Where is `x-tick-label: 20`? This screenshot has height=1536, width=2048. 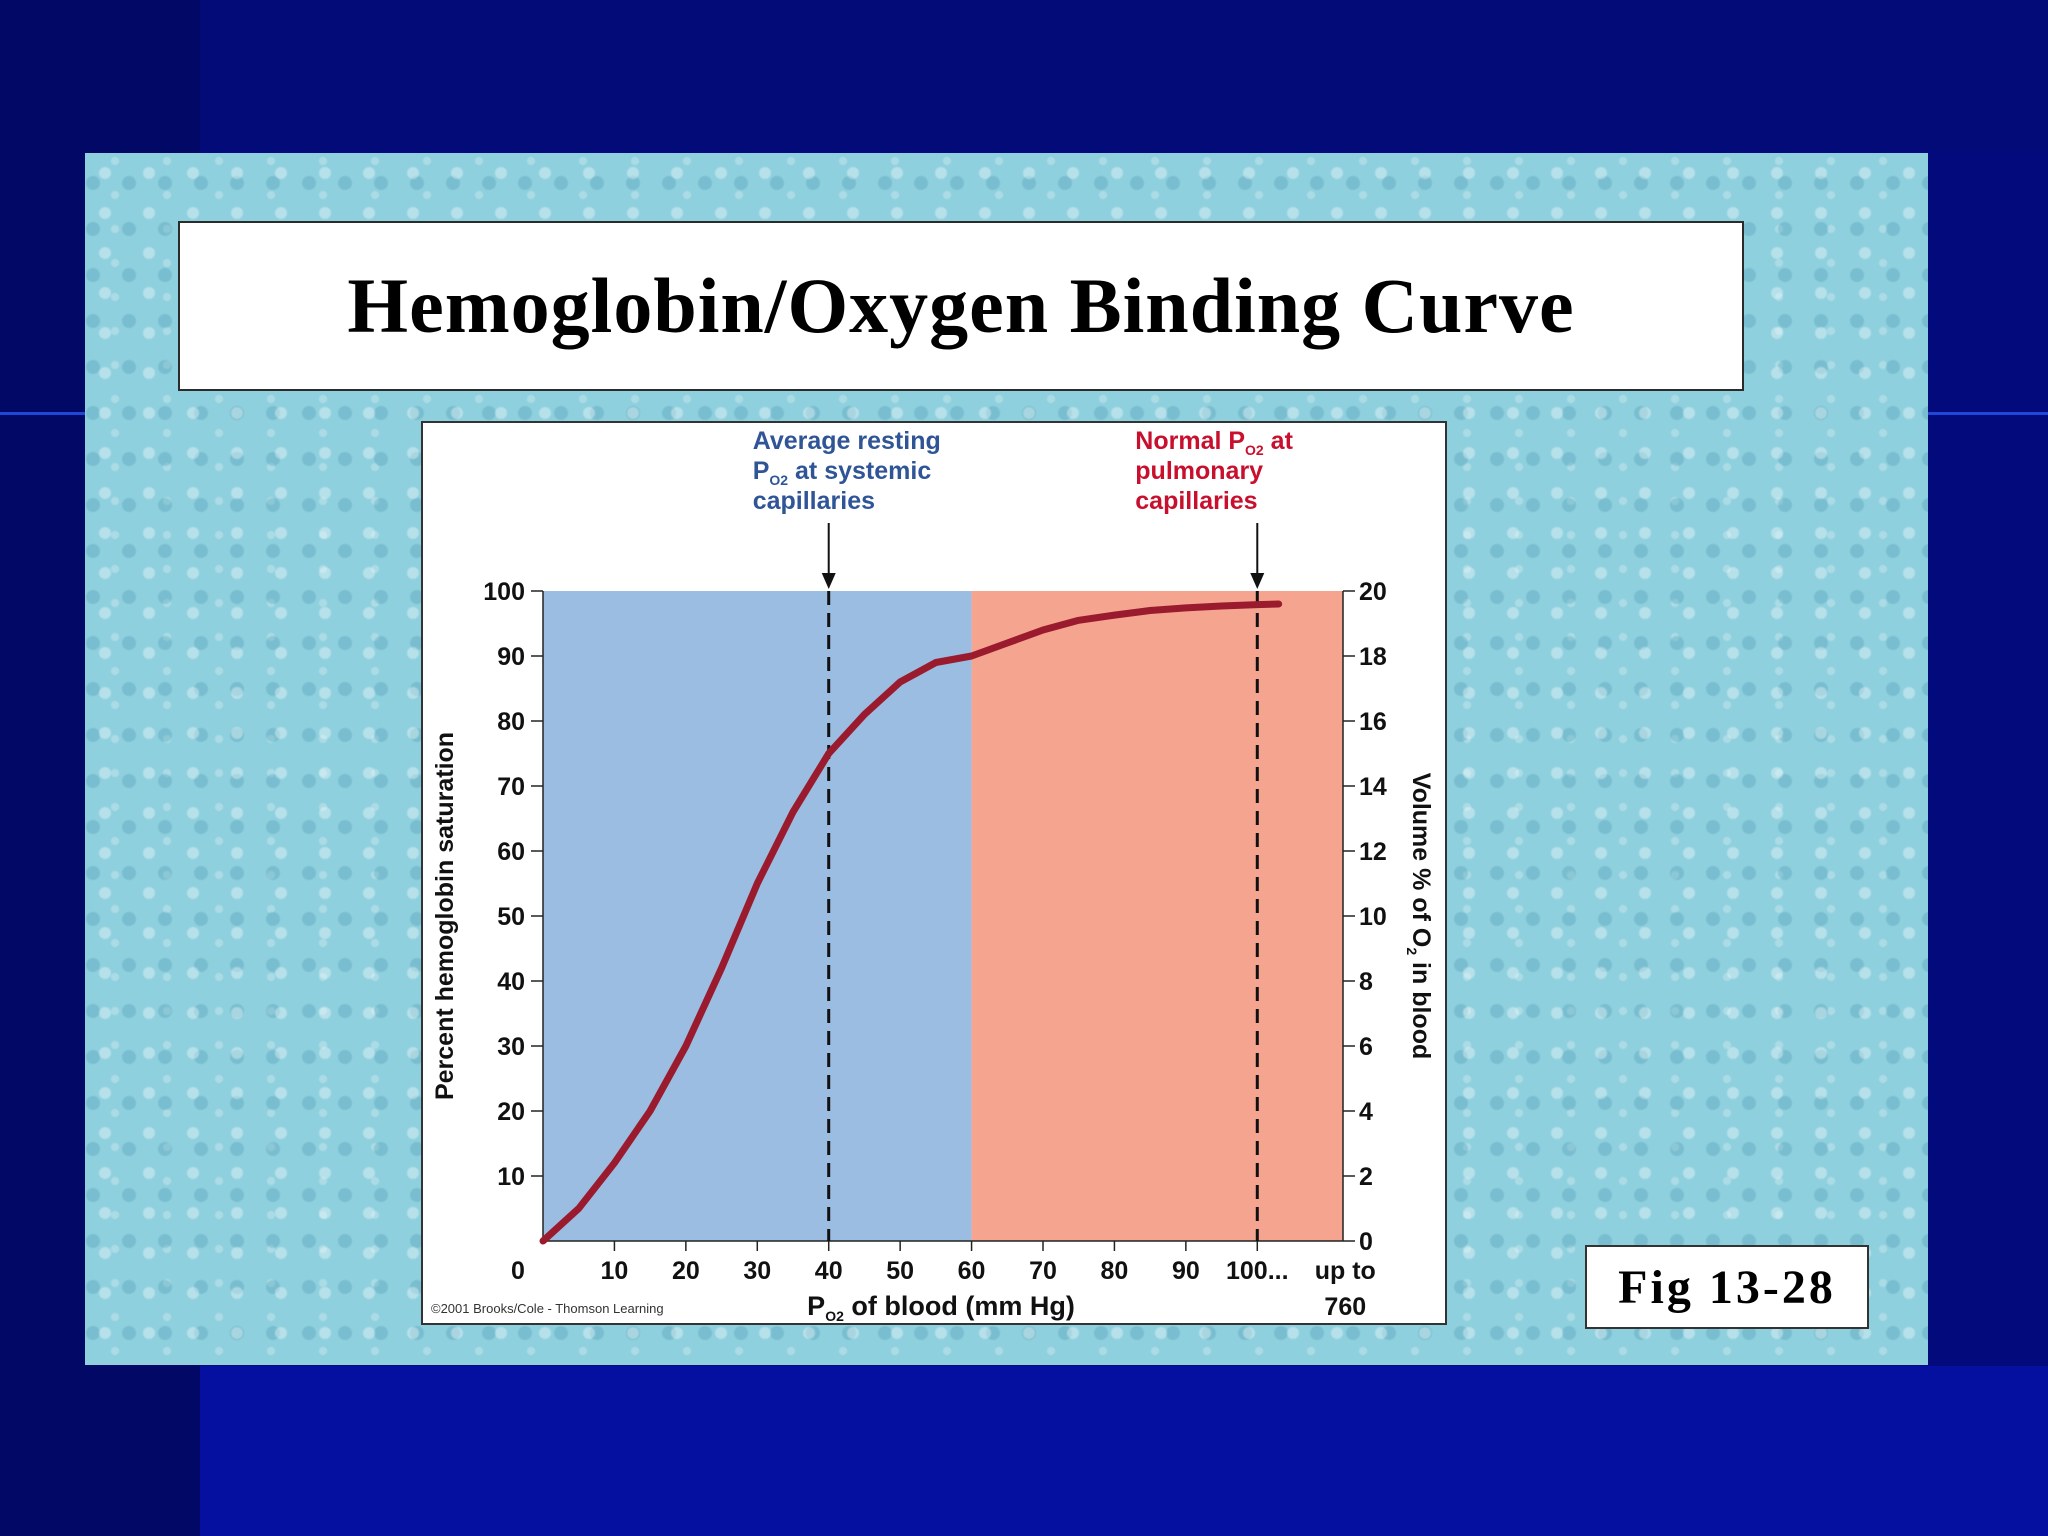 x-tick-label: 20 is located at coordinates (686, 1271).